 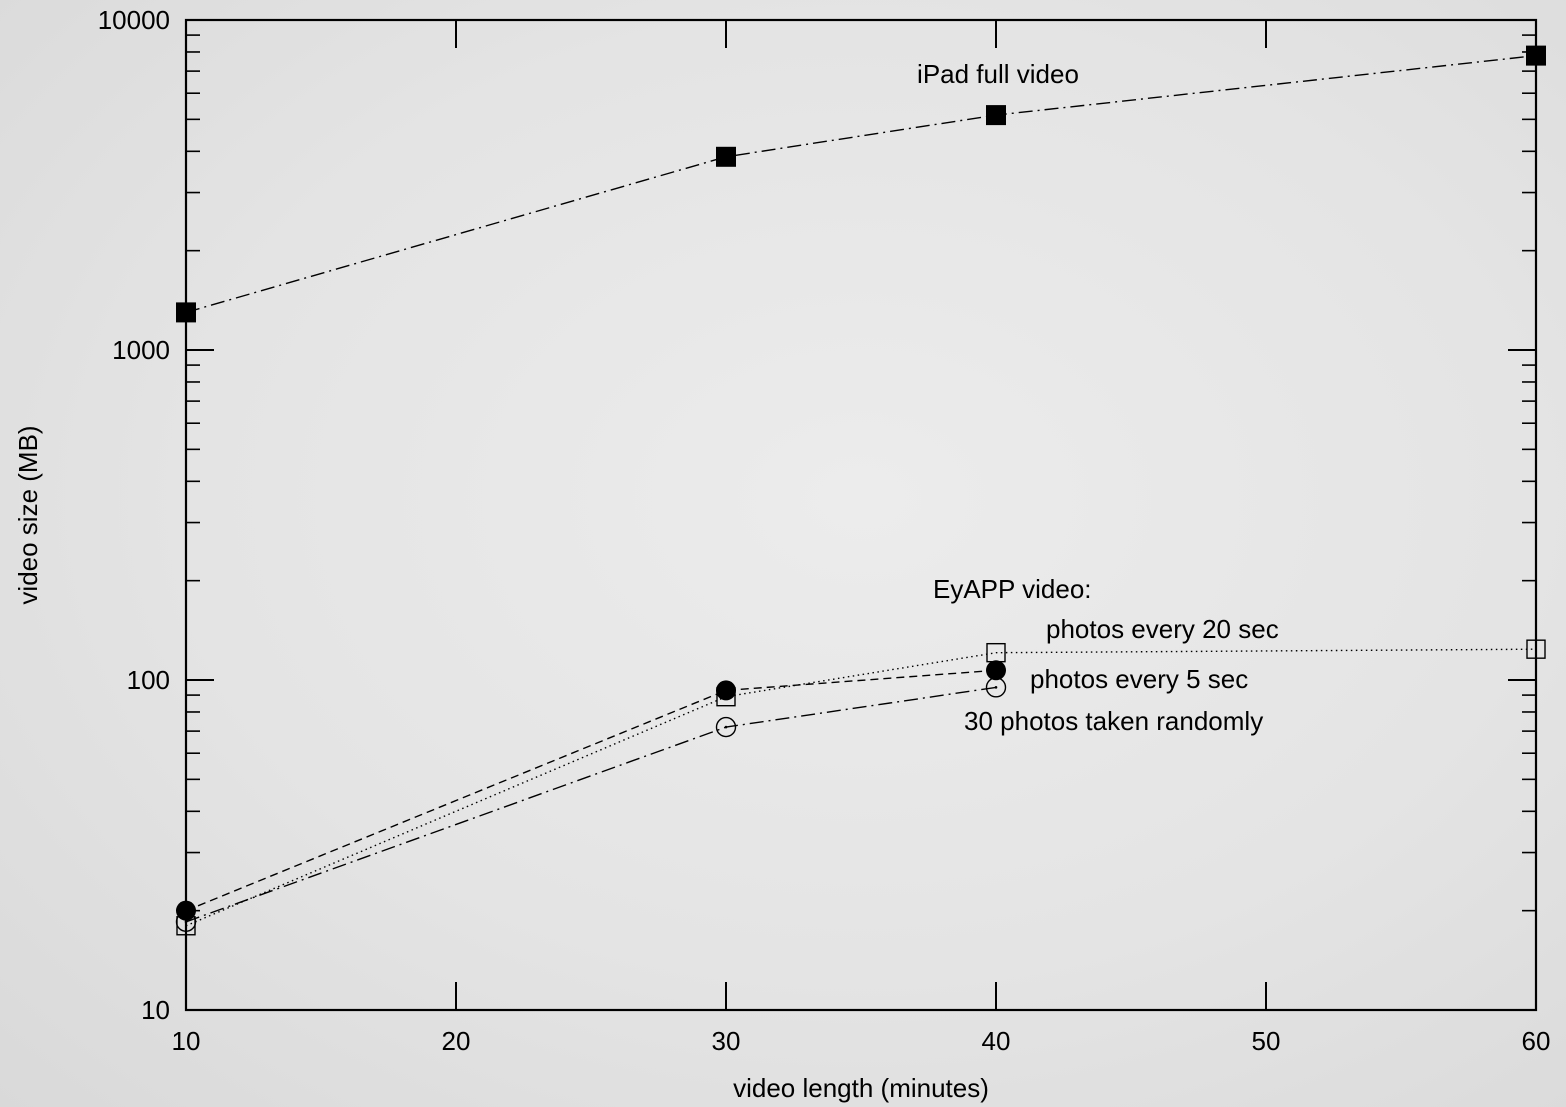 What do you see at coordinates (186, 1041) in the screenshot?
I see `x-tick-label: 10` at bounding box center [186, 1041].